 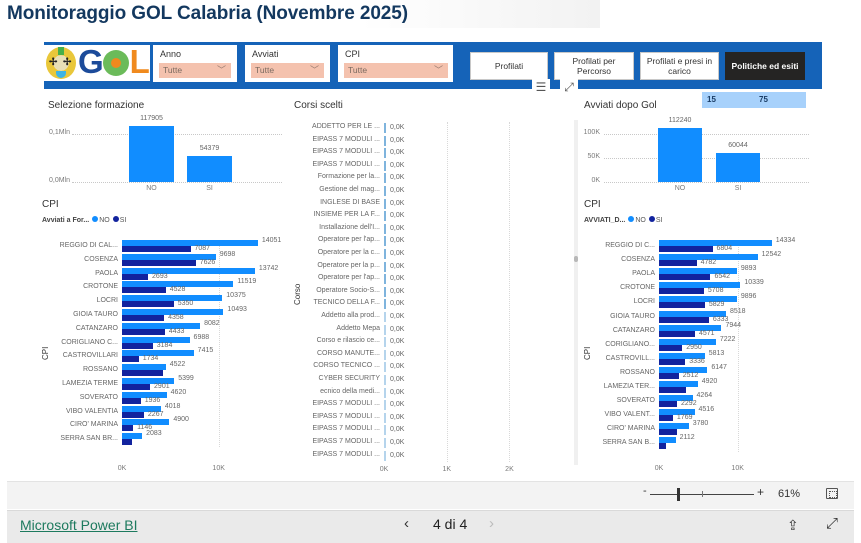 I want to click on data-label-si: 7626, so click(x=207, y=262).